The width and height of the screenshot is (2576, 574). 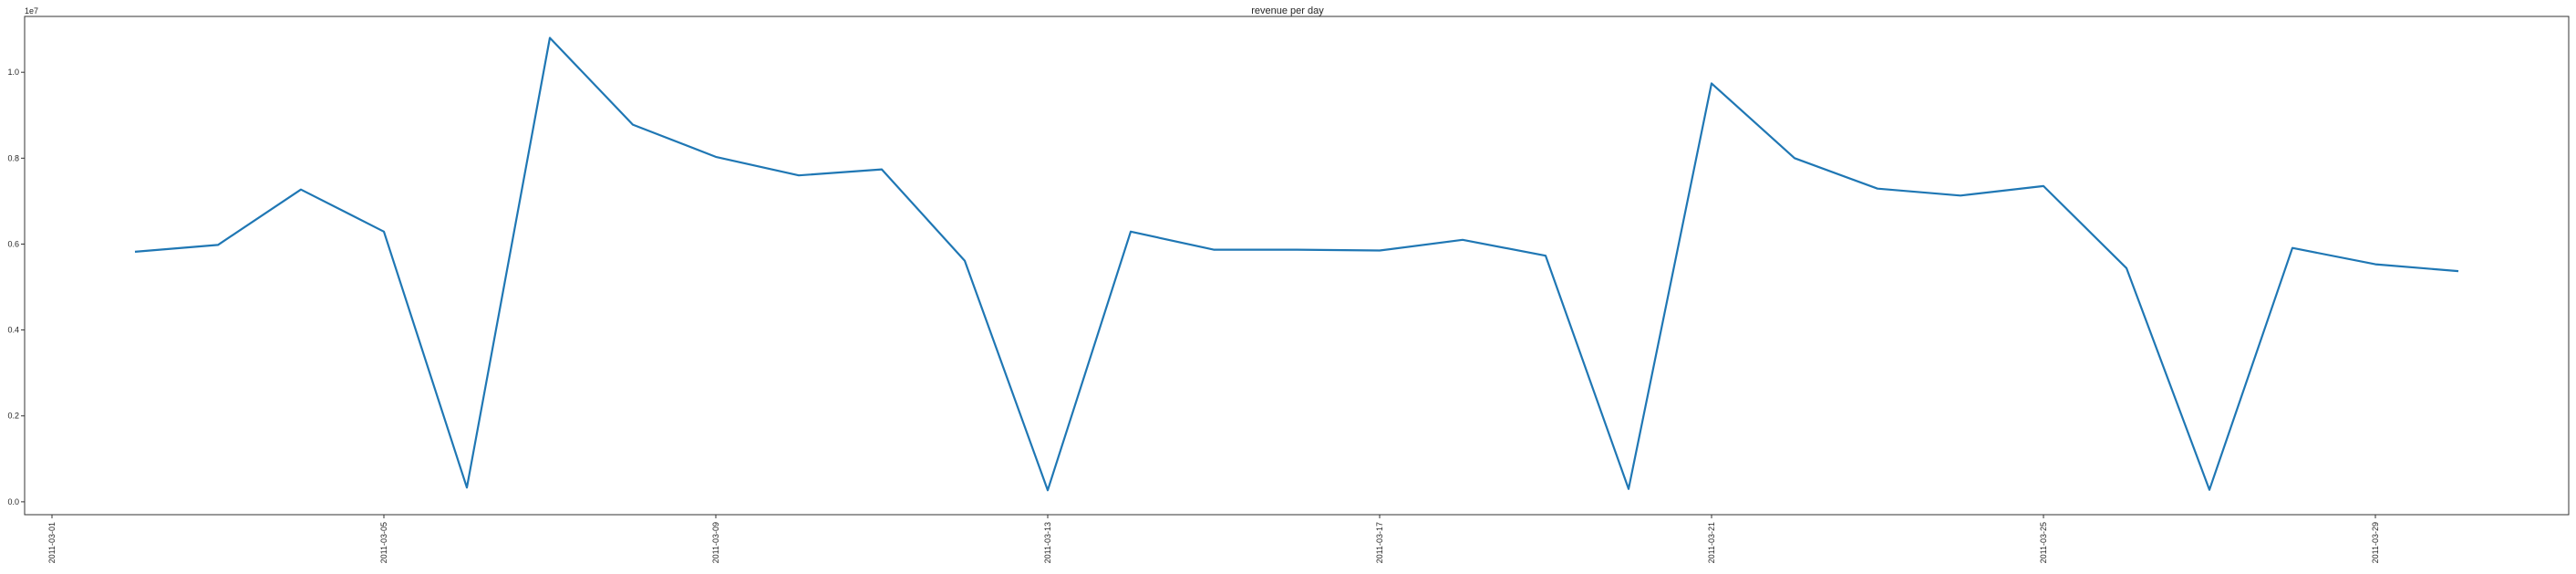 What do you see at coordinates (1379, 542) in the screenshot?
I see `x-tick-label: 2011-03-17` at bounding box center [1379, 542].